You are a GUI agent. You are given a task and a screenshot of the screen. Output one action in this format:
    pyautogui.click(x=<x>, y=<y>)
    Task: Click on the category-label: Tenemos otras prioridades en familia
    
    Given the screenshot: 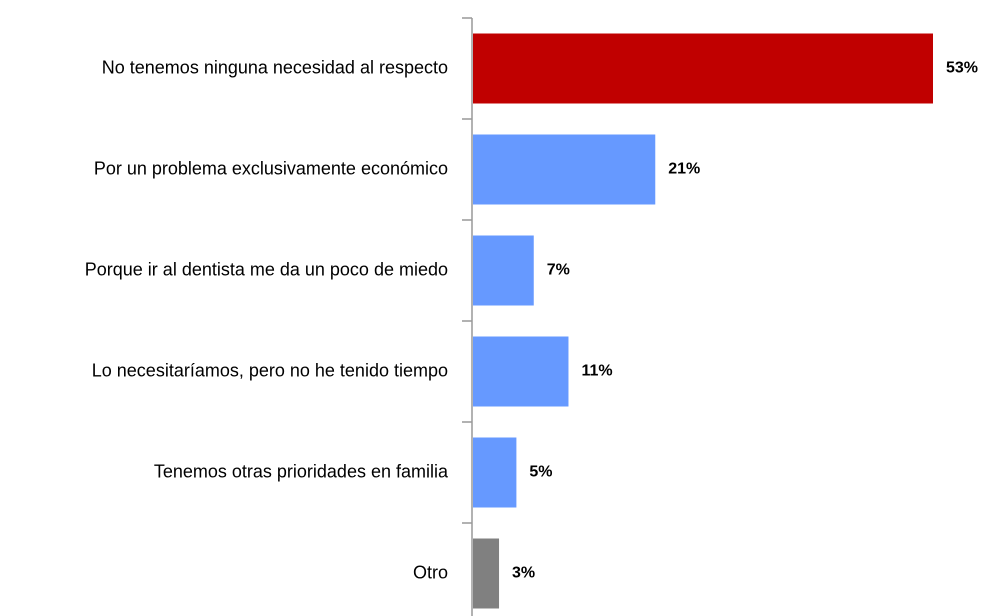 What is the action you would take?
    pyautogui.click(x=301, y=471)
    